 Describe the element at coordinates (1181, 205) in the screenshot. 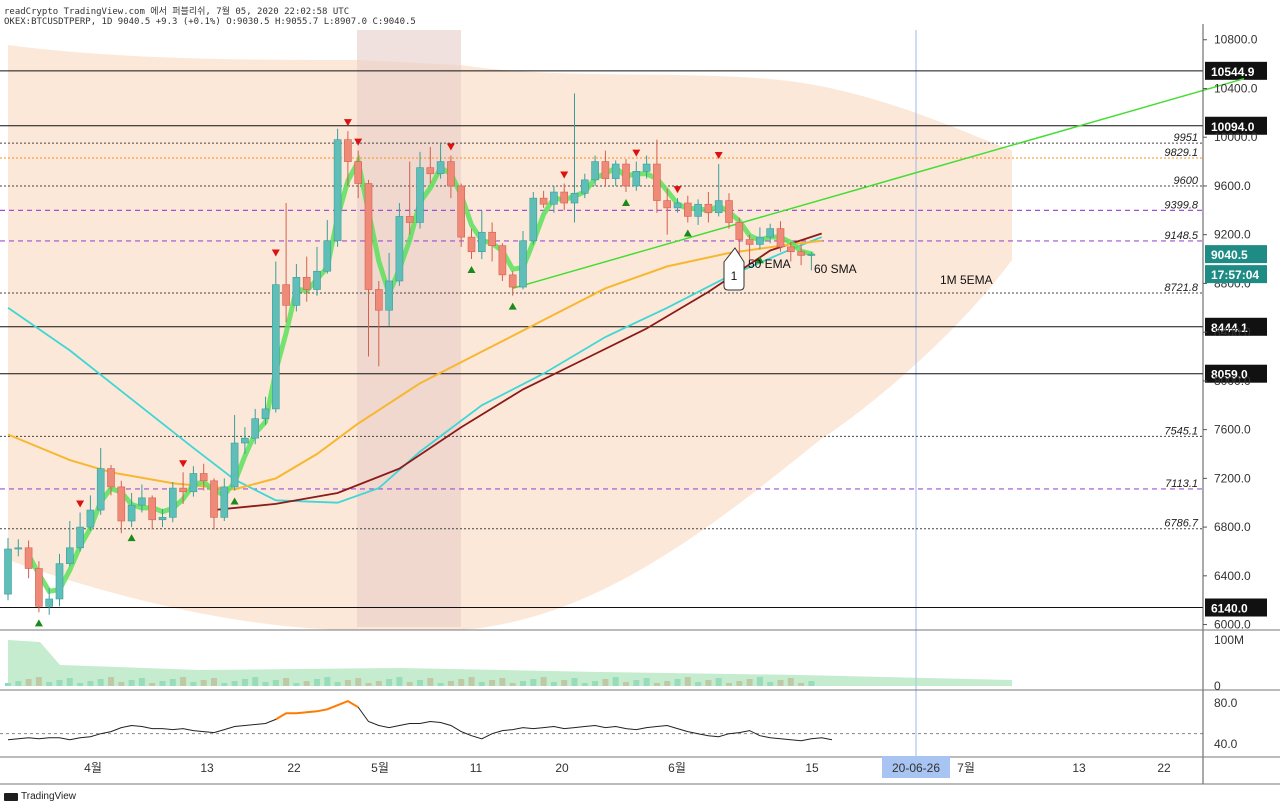

I see `level-label: 9399.8` at that location.